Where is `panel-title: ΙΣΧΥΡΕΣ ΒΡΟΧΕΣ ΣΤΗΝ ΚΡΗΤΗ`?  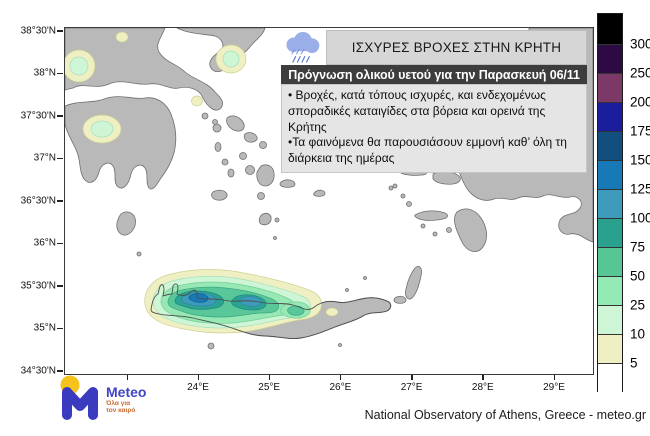 panel-title: ΙΣΧΥΡΕΣ ΒΡΟΧΕΣ ΣΤΗΝ ΚΡΗΤΗ is located at coordinates (456, 47).